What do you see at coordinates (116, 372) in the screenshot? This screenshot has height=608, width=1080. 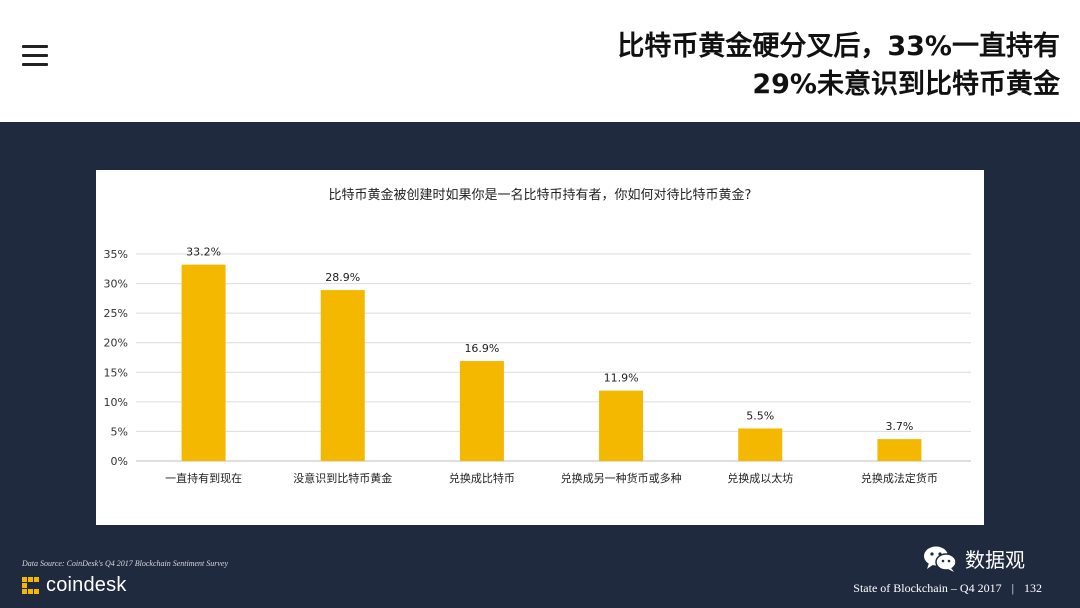 I see `y-tick-label: 15%` at bounding box center [116, 372].